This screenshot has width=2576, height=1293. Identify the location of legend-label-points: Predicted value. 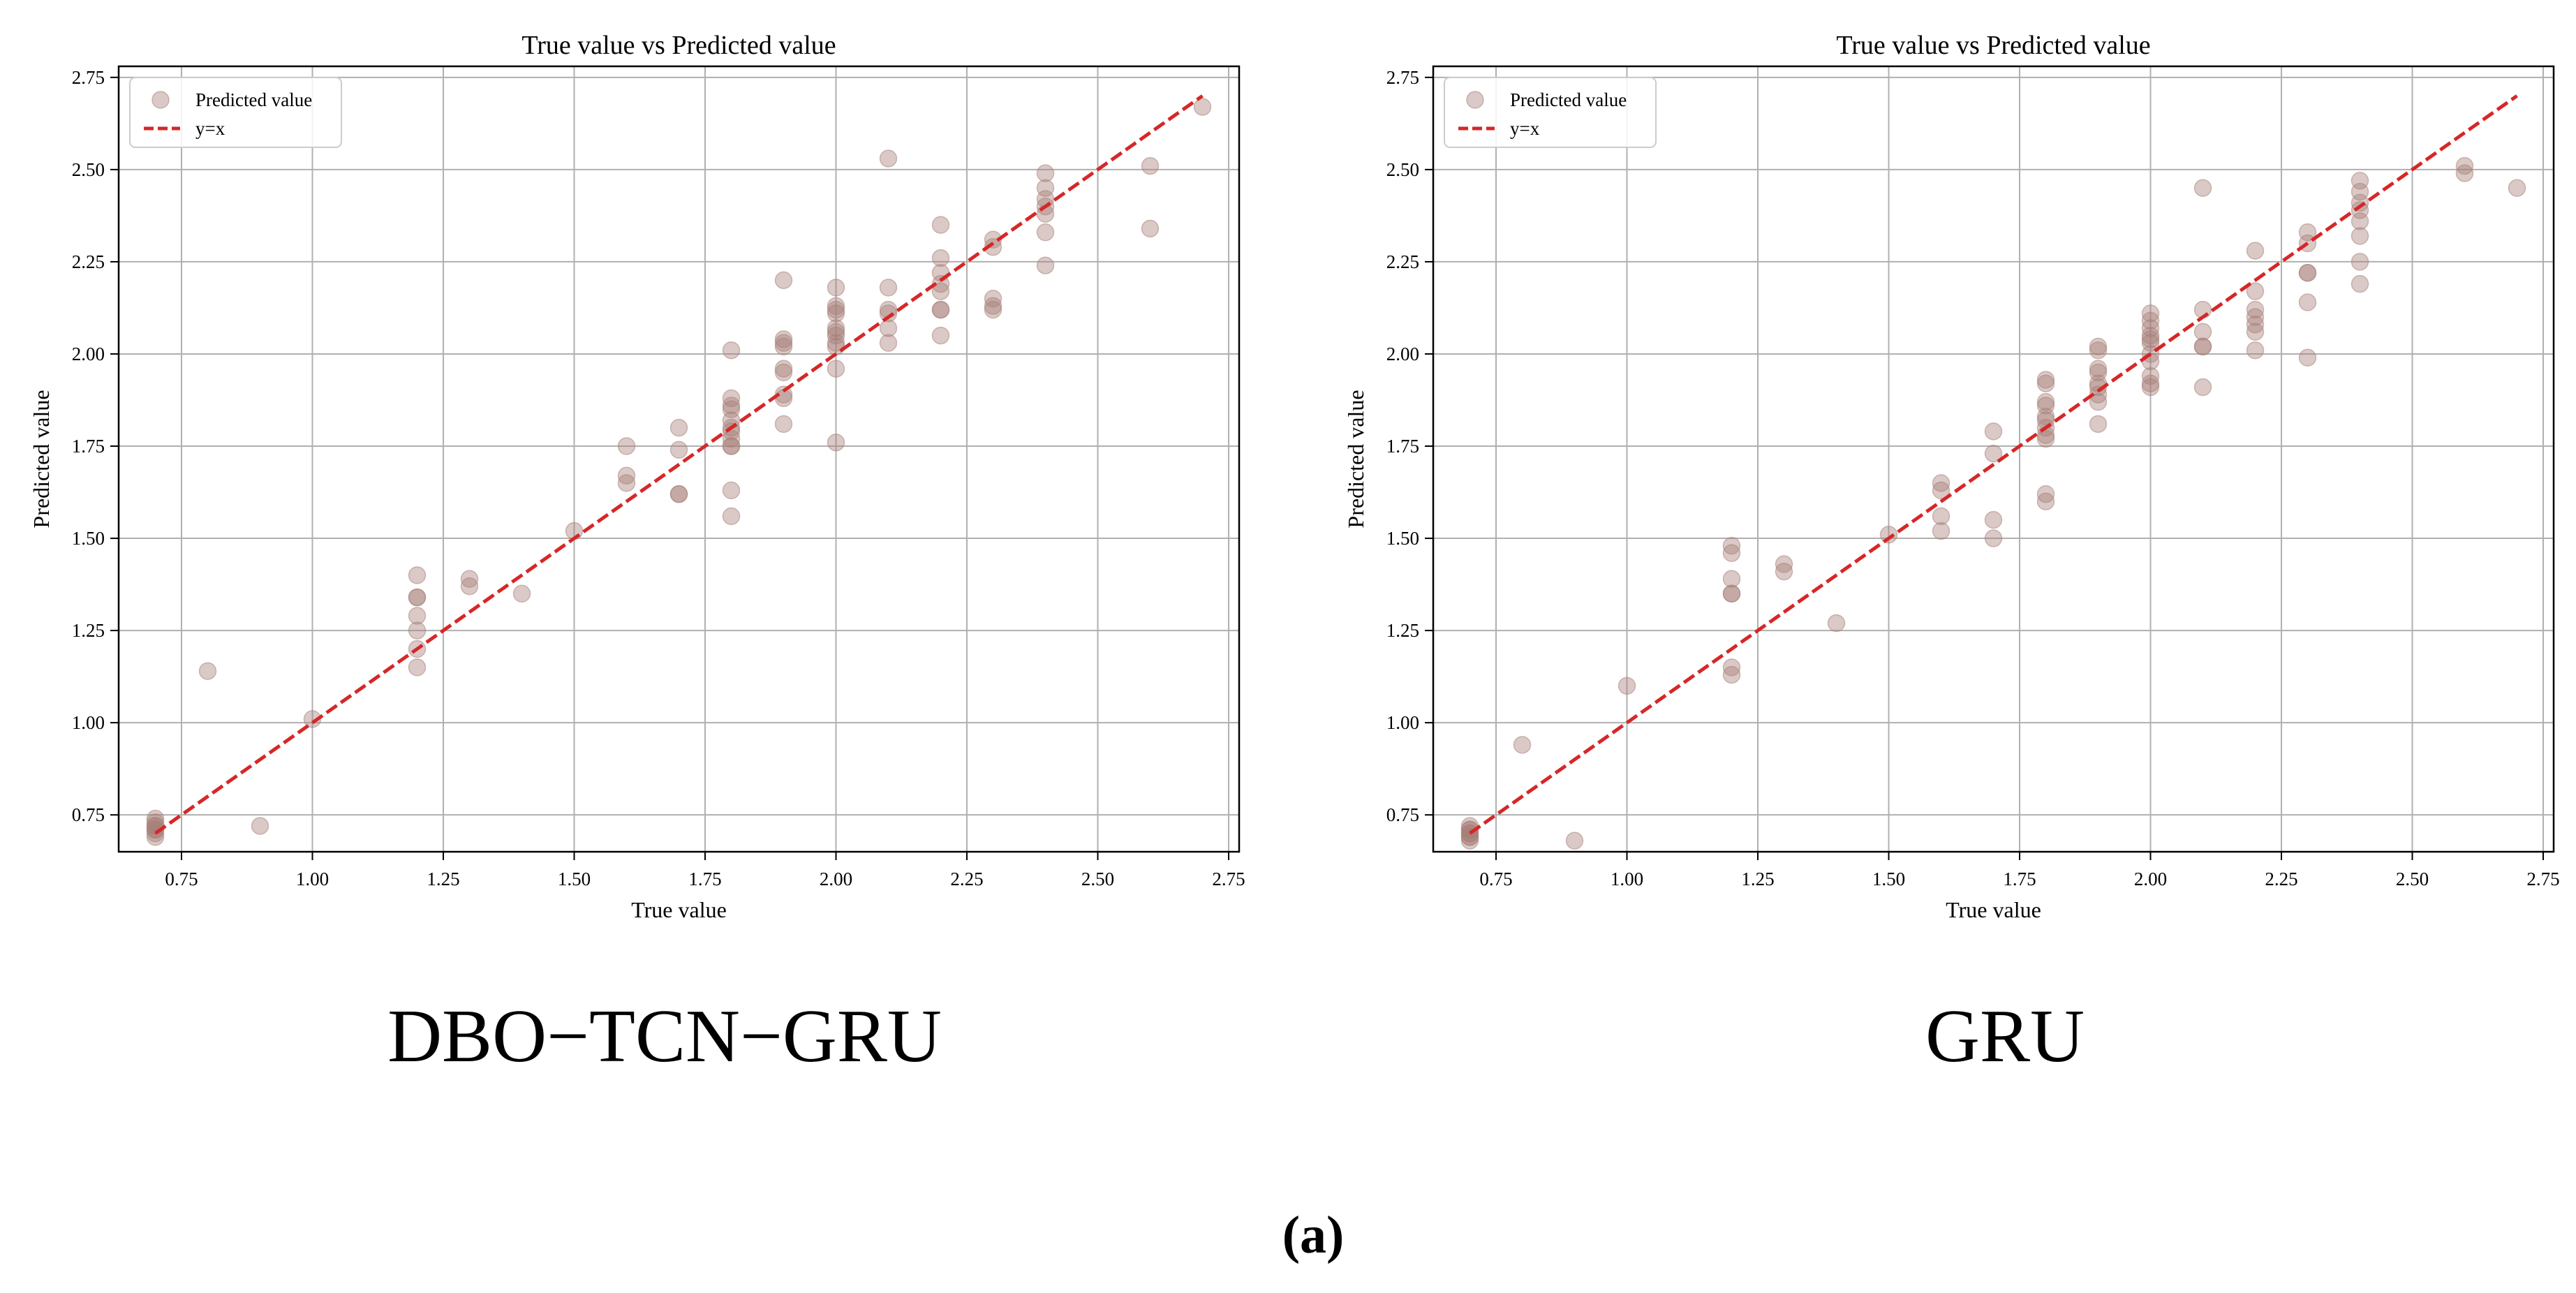
(253, 100).